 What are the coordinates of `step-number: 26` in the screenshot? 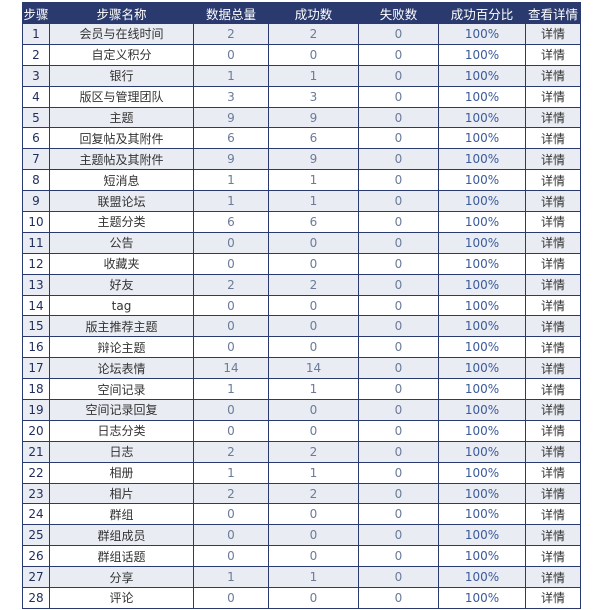 It's located at (36, 556).